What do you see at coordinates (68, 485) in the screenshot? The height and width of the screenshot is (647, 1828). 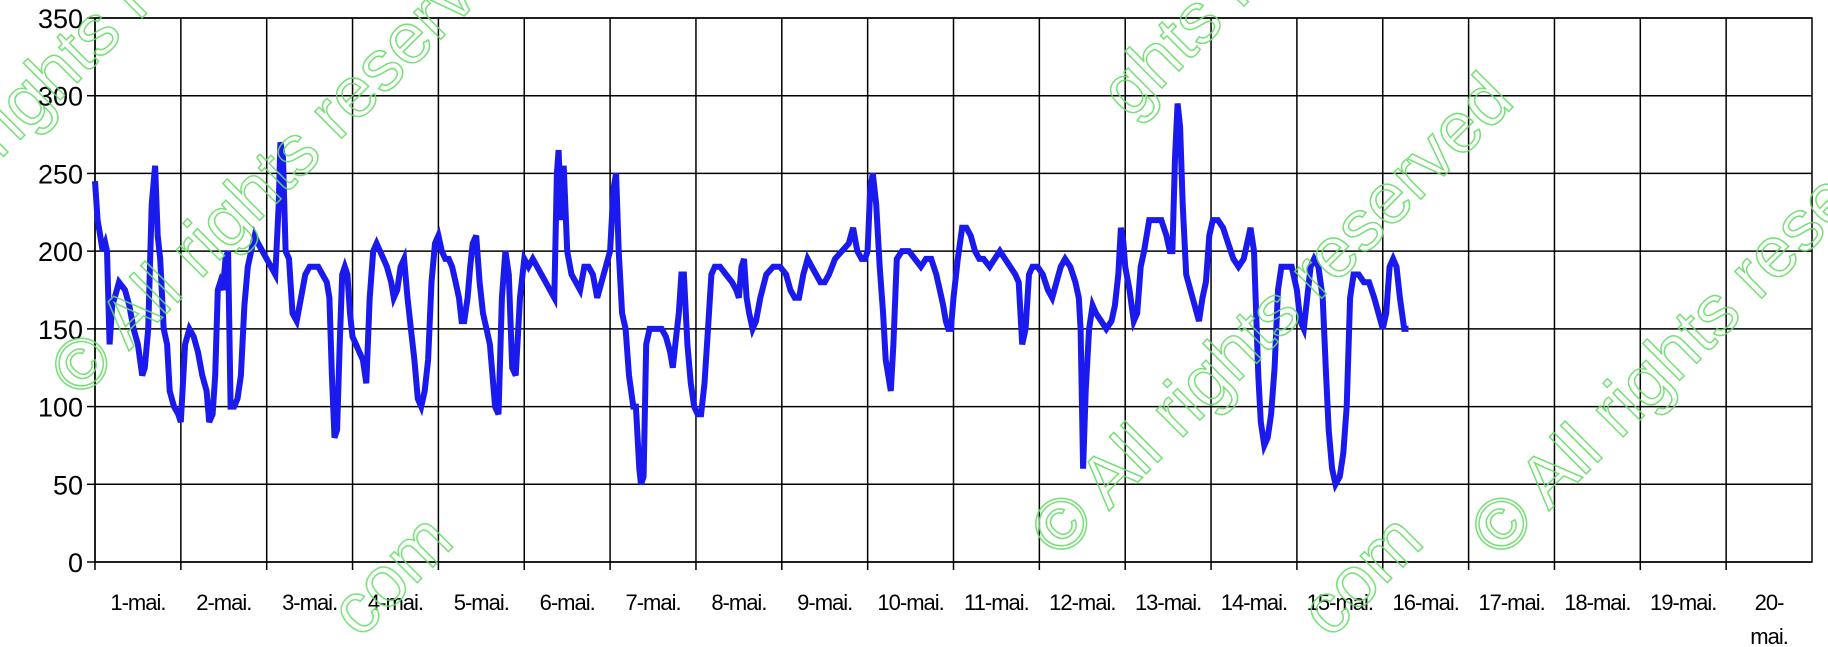 I see `y-tick-label: 50` at bounding box center [68, 485].